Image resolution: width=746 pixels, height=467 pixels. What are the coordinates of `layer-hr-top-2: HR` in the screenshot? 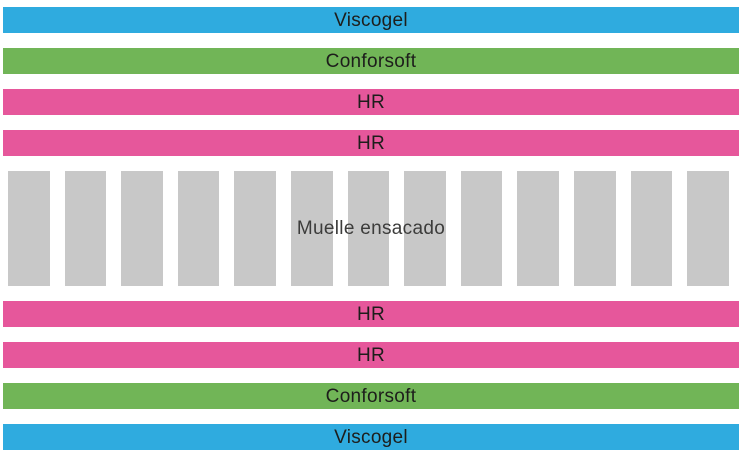 It's located at (371, 143).